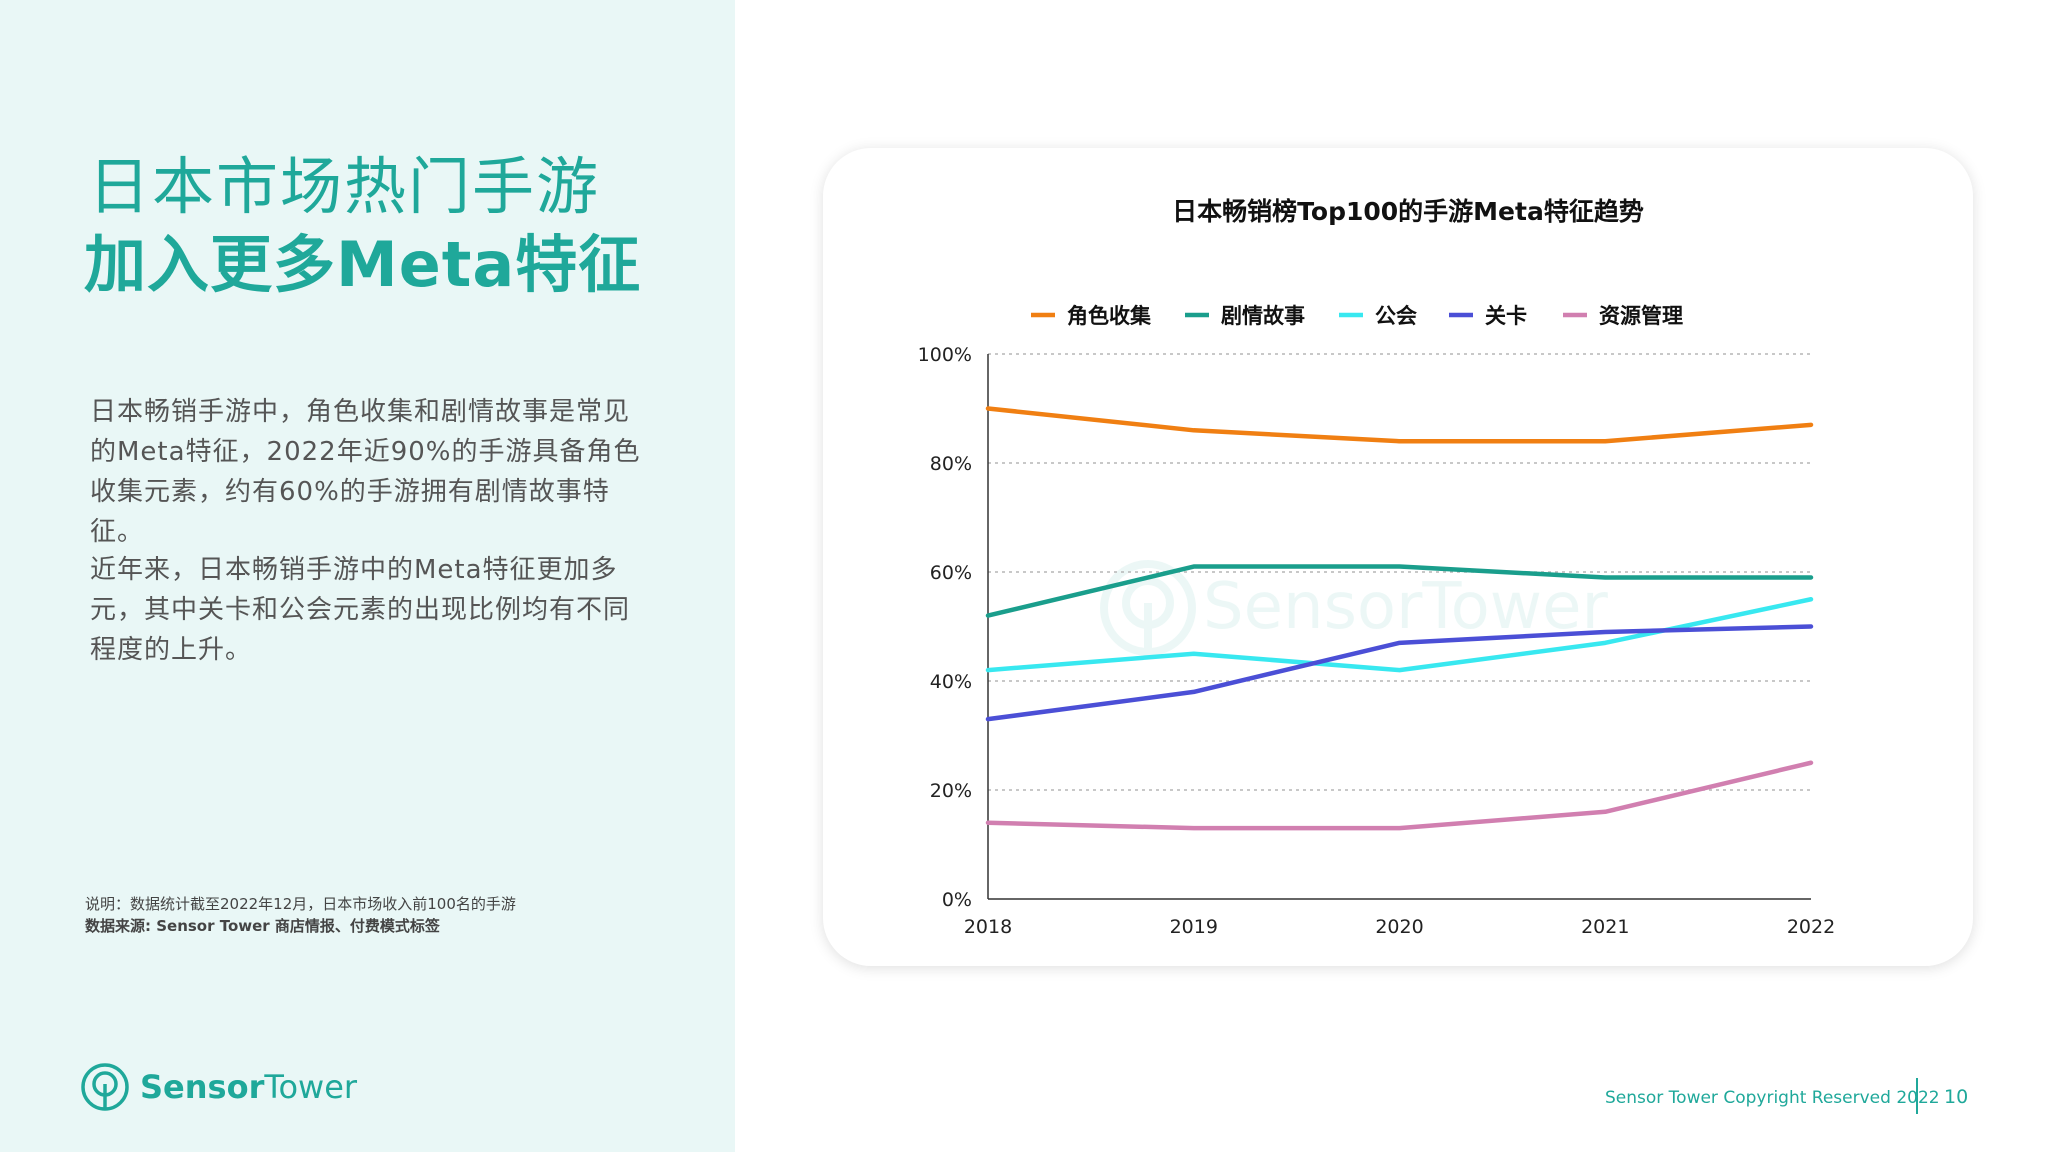 The image size is (2048, 1152). Describe the element at coordinates (951, 791) in the screenshot. I see `y-tick-label: 20%` at that location.